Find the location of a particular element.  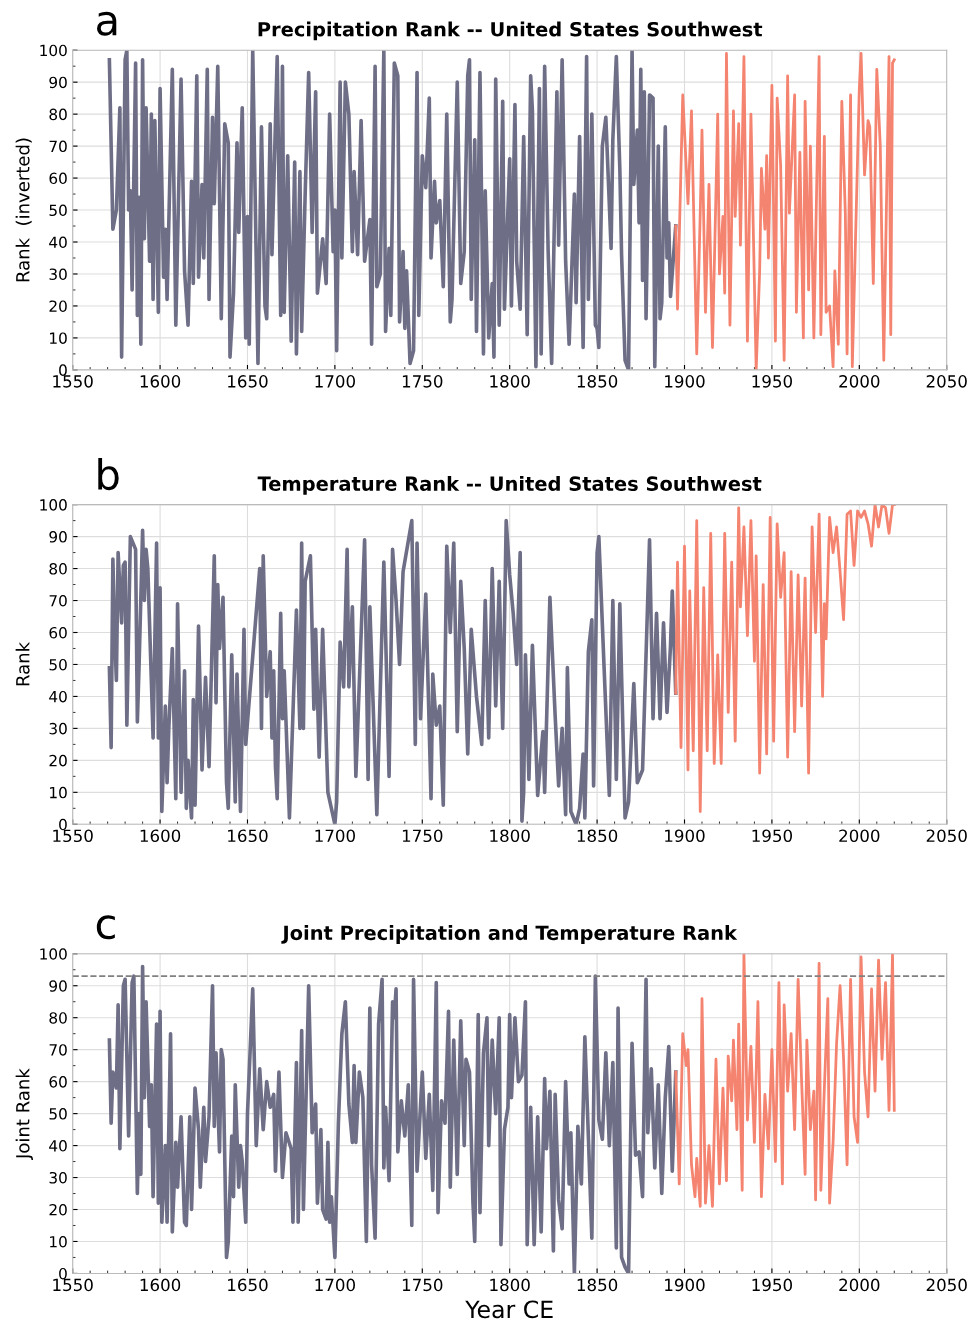

y-axis-title: Rank (inverted) is located at coordinates (23, 210).